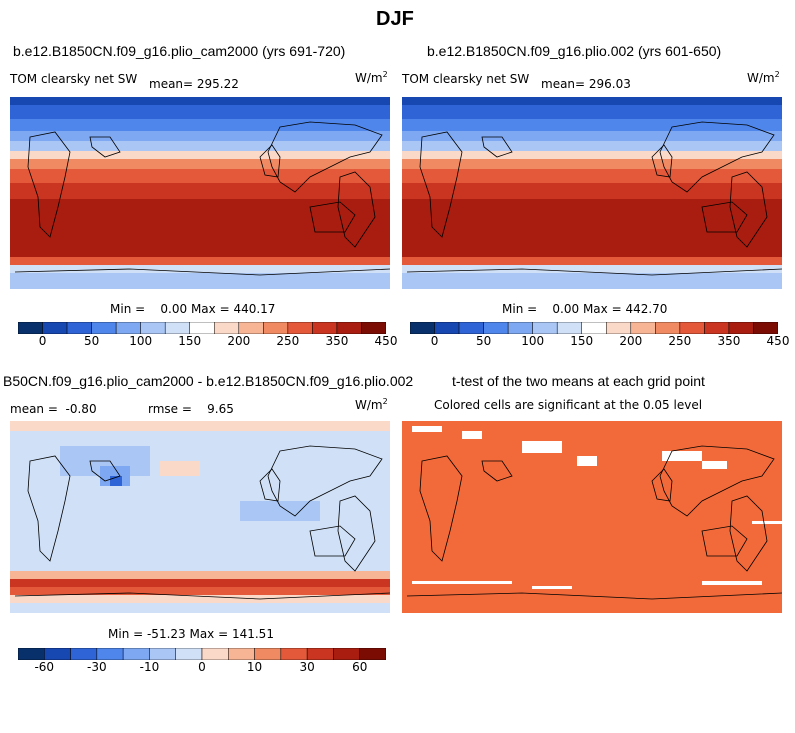  Describe the element at coordinates (191, 409) in the screenshot. I see `panel3-rmse-label: rmse = 9.65` at that location.